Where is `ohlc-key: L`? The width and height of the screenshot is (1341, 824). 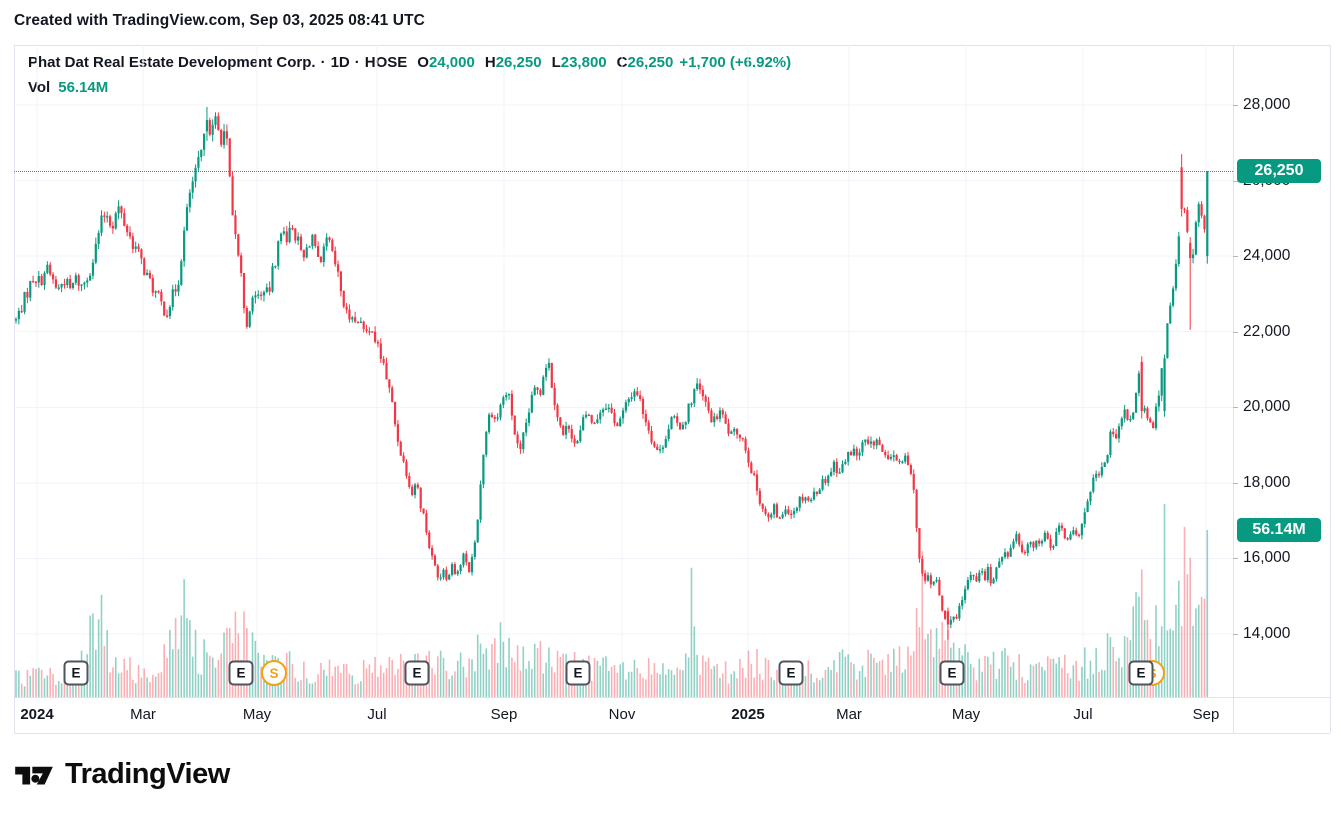 ohlc-key: L is located at coordinates (556, 62).